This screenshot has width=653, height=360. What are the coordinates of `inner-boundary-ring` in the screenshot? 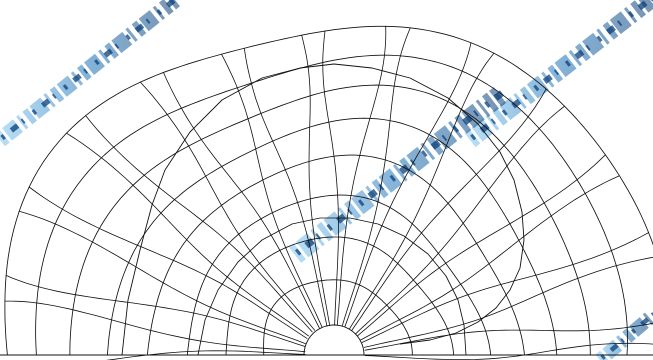 It's located at (334, 340).